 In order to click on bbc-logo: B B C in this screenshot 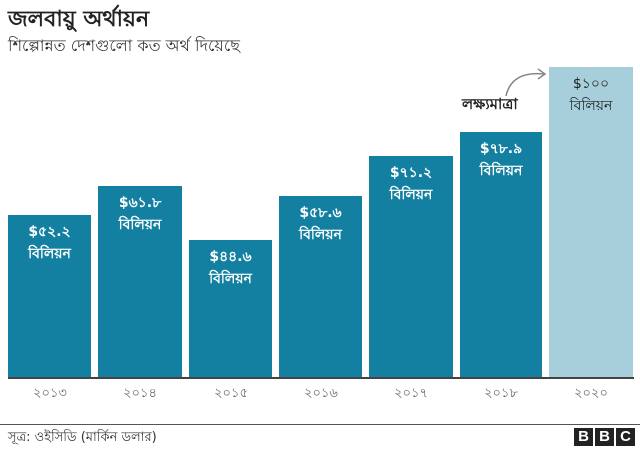, I will do `click(604, 437)`.